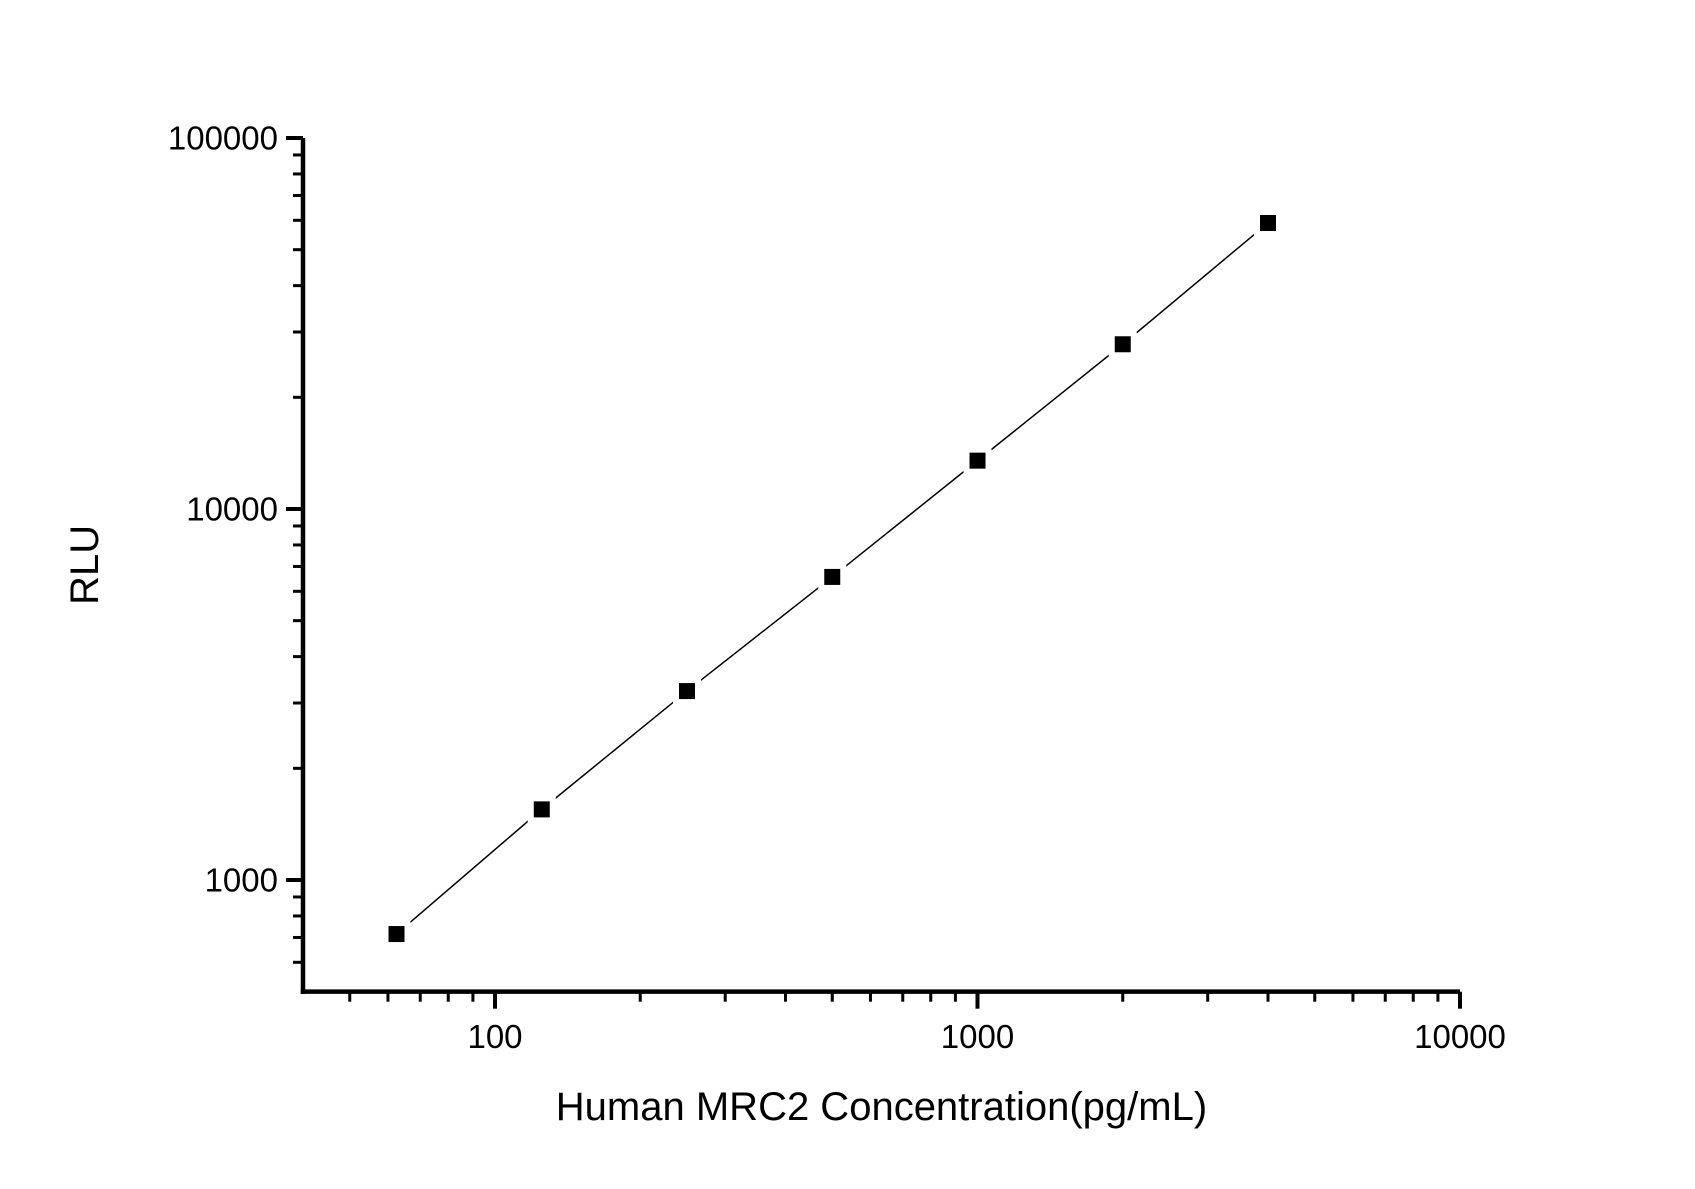 The image size is (1695, 1189). I want to click on y-axis-title: RLU, so click(85, 565).